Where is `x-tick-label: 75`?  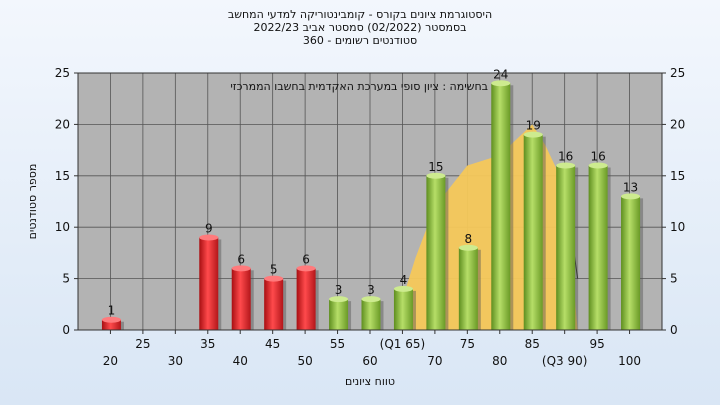
x-tick-label: 75 is located at coordinates (467, 344).